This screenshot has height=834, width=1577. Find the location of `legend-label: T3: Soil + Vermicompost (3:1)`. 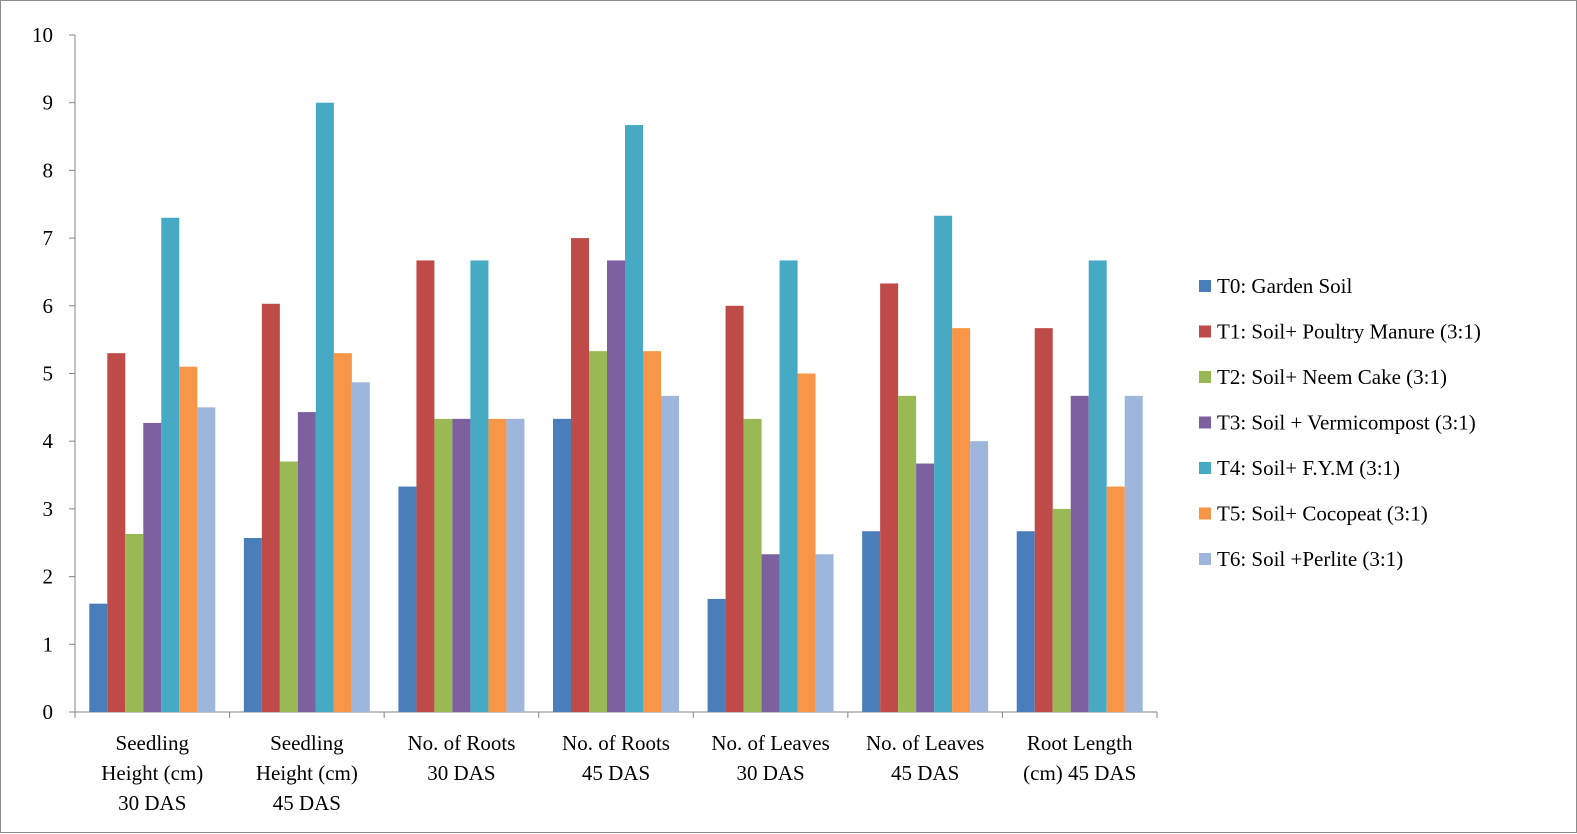

legend-label: T3: Soil + Vermicompost (3:1) is located at coordinates (1346, 423).